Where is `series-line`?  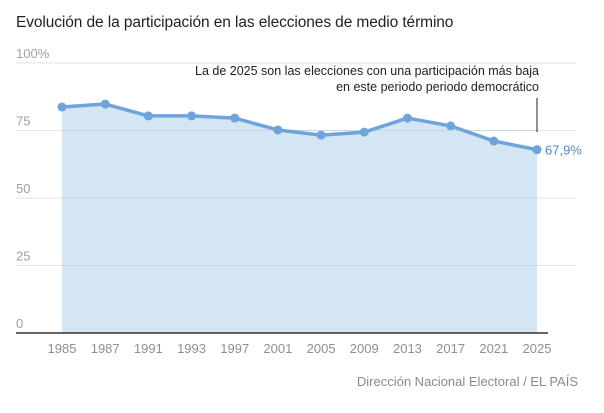
series-line is located at coordinates (299, 127).